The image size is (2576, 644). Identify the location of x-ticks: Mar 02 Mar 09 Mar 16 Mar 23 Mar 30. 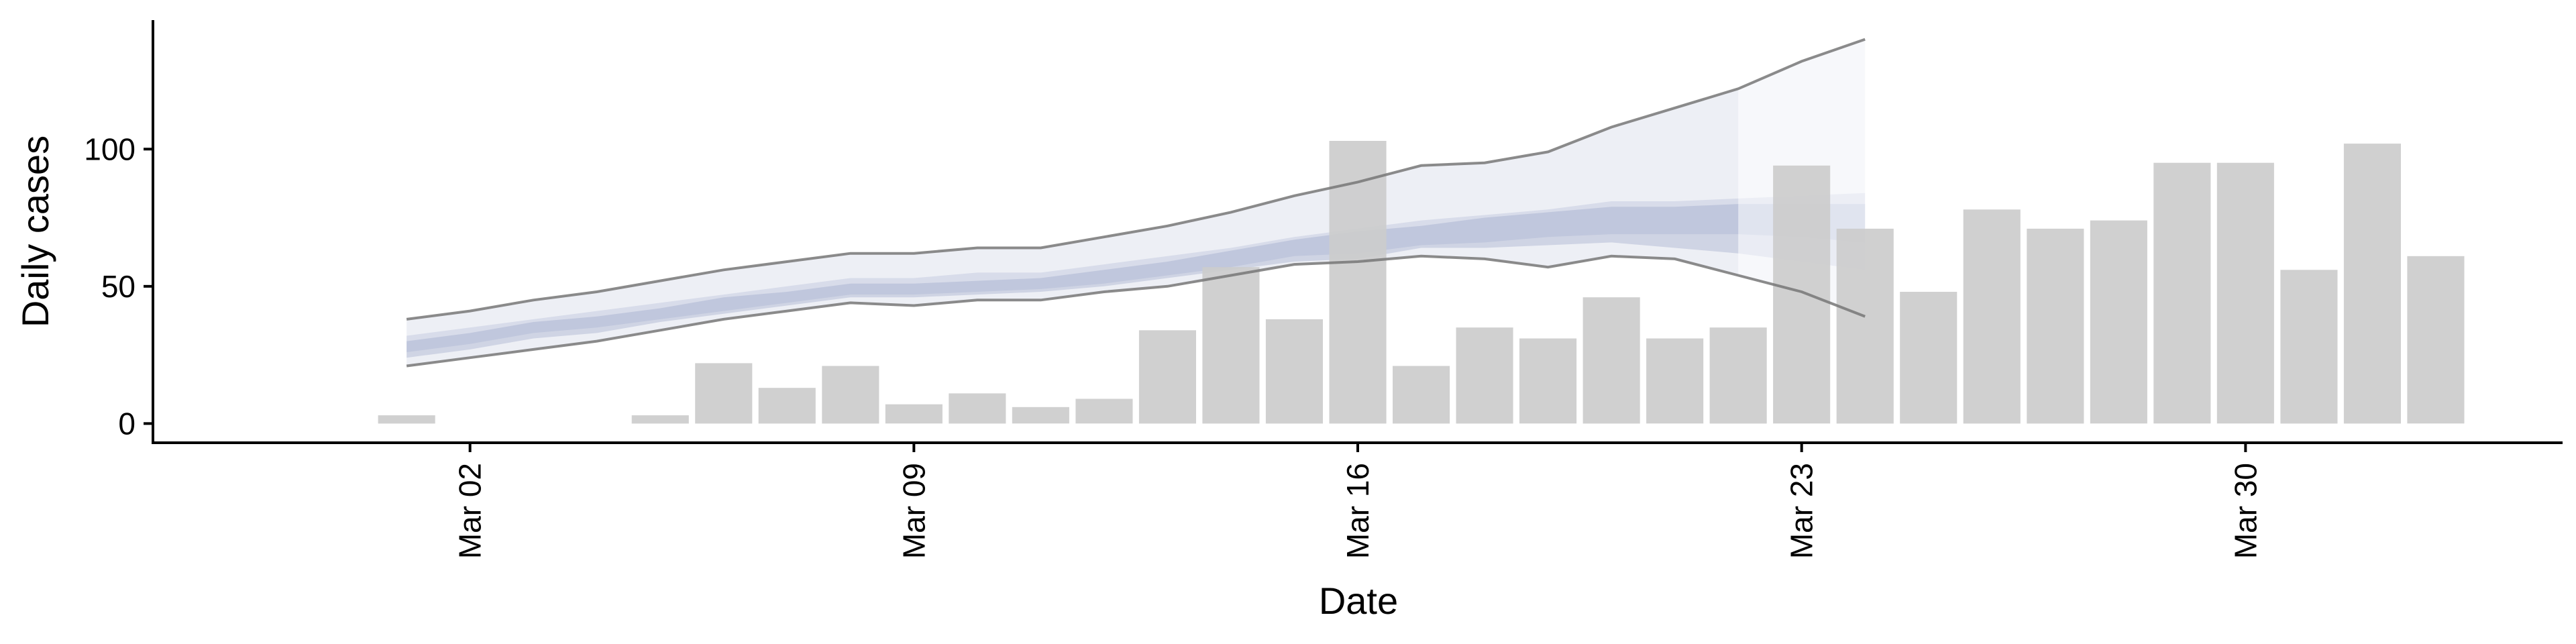
(1358, 501).